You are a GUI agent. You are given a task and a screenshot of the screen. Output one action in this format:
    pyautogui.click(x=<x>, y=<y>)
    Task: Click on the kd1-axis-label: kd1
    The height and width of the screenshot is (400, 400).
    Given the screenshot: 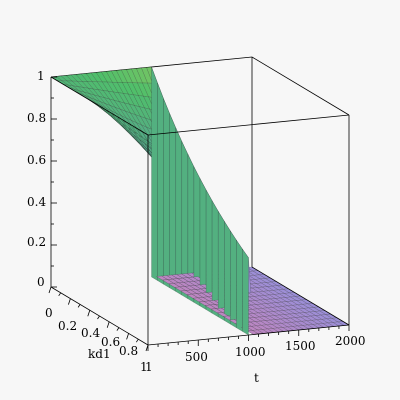 What is the action you would take?
    pyautogui.click(x=99, y=354)
    